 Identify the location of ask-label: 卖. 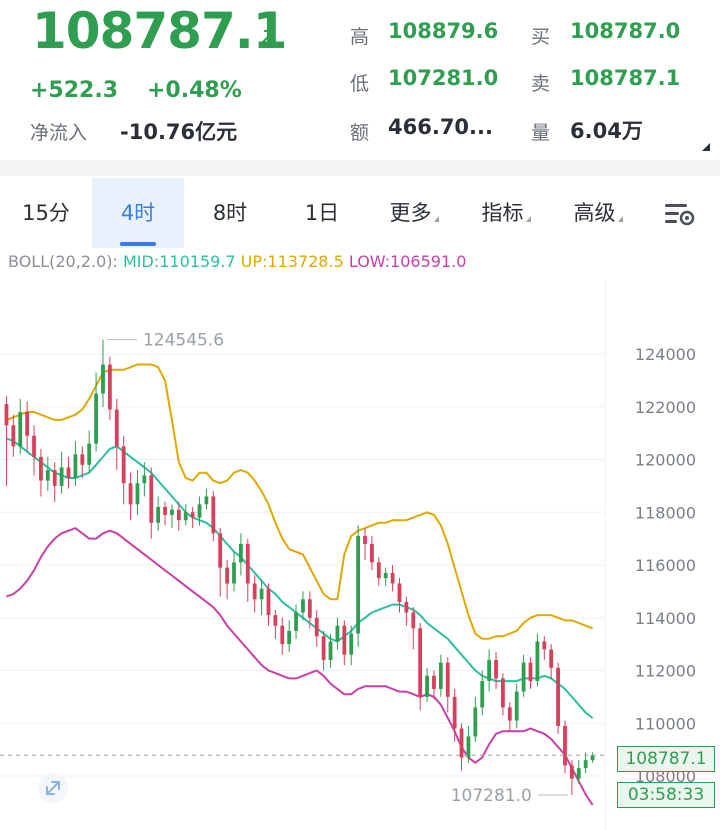
(541, 84).